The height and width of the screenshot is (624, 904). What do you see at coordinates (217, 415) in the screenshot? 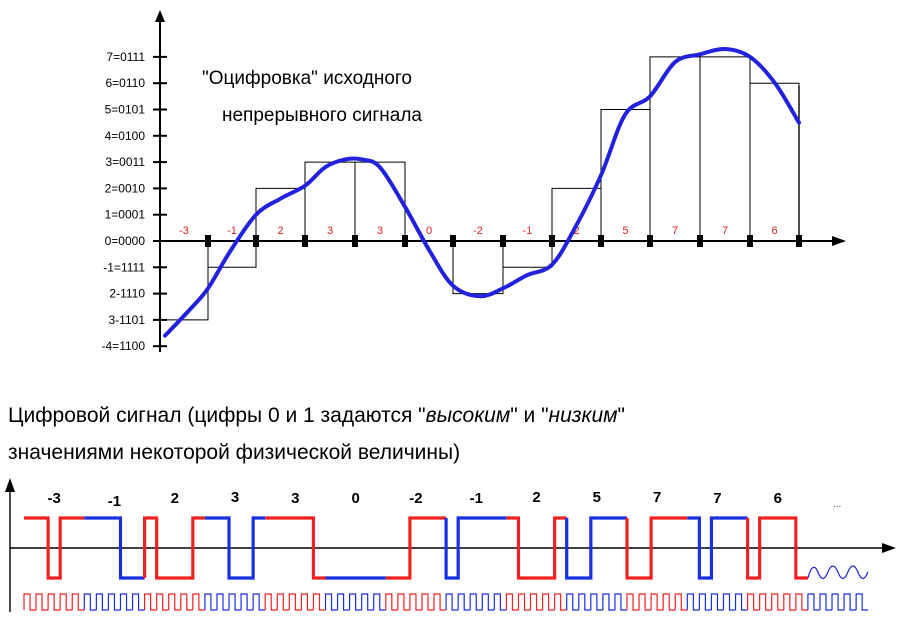
I see `caption-part-a: Цифровой сигнал (цифры 0 и 1 задаются "` at bounding box center [217, 415].